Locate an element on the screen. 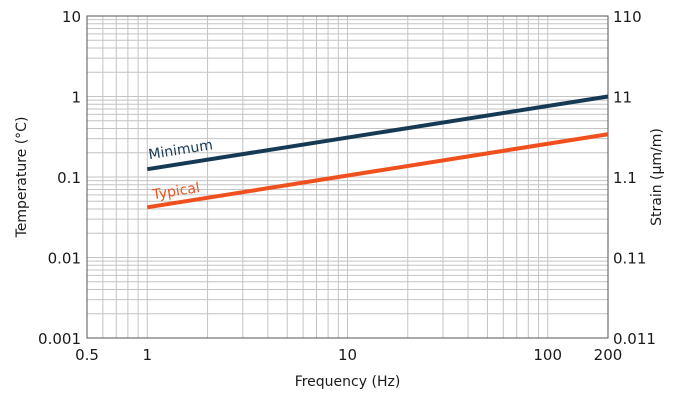 The height and width of the screenshot is (397, 674). y2-tick-label: 0.011 is located at coordinates (634, 339).